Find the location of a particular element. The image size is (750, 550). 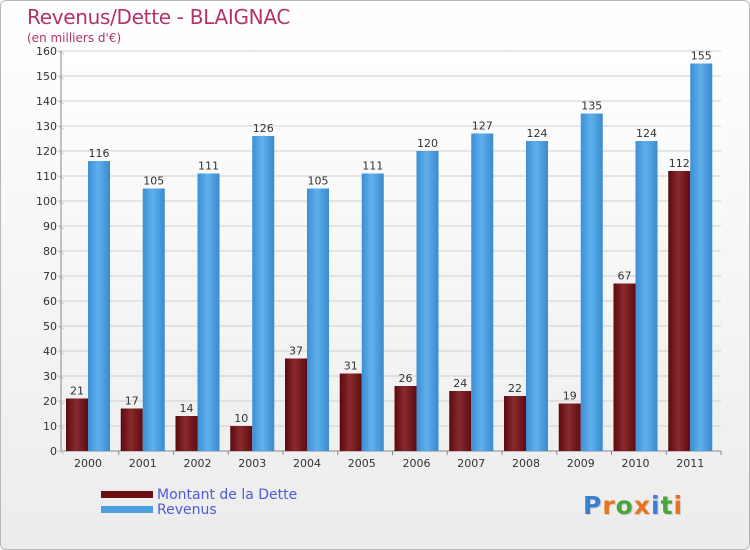

legend-item-revenus: Revenus is located at coordinates (199, 509).